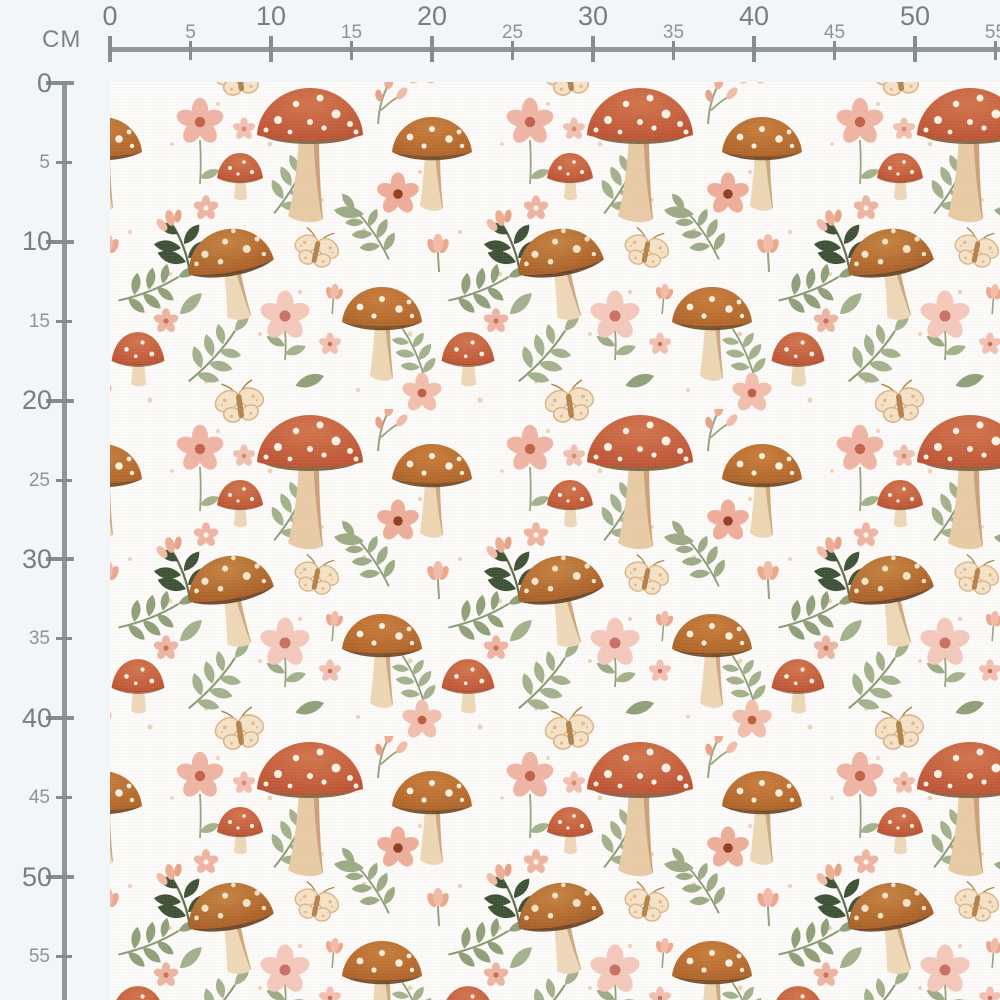 The image size is (1000, 1000). I want to click on top-ruler-label: 10, so click(271, 16).